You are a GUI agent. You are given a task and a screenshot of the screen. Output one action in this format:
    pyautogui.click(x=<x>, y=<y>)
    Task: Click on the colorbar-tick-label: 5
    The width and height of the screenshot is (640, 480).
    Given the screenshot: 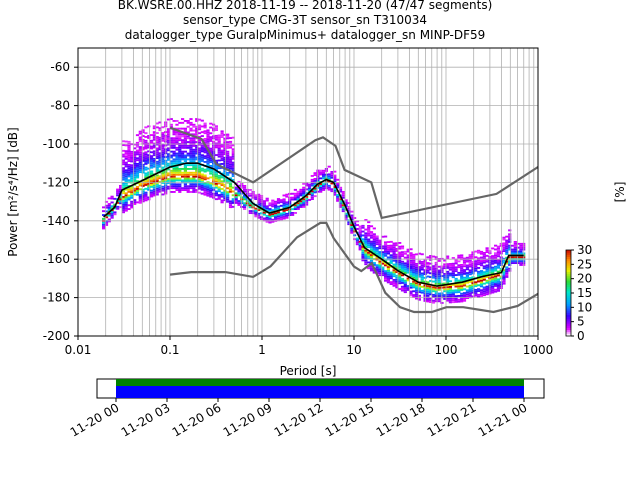 What is the action you would take?
    pyautogui.click(x=581, y=322)
    